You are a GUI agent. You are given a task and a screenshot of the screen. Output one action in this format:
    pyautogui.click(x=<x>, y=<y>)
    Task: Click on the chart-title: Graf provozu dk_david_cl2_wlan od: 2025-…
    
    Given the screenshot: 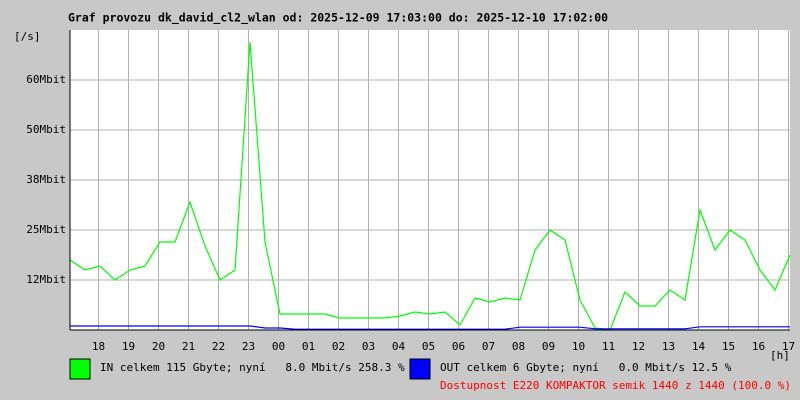 What is the action you would take?
    pyautogui.click(x=338, y=18)
    